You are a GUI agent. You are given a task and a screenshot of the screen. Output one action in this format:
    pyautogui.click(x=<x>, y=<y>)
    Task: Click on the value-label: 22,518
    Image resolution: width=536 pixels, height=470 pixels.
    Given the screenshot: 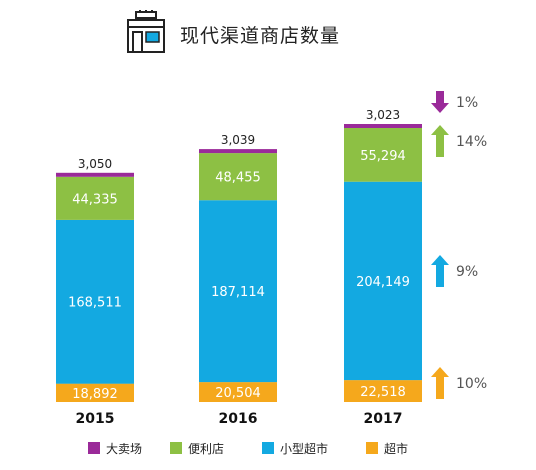 What is the action you would take?
    pyautogui.click(x=383, y=392)
    